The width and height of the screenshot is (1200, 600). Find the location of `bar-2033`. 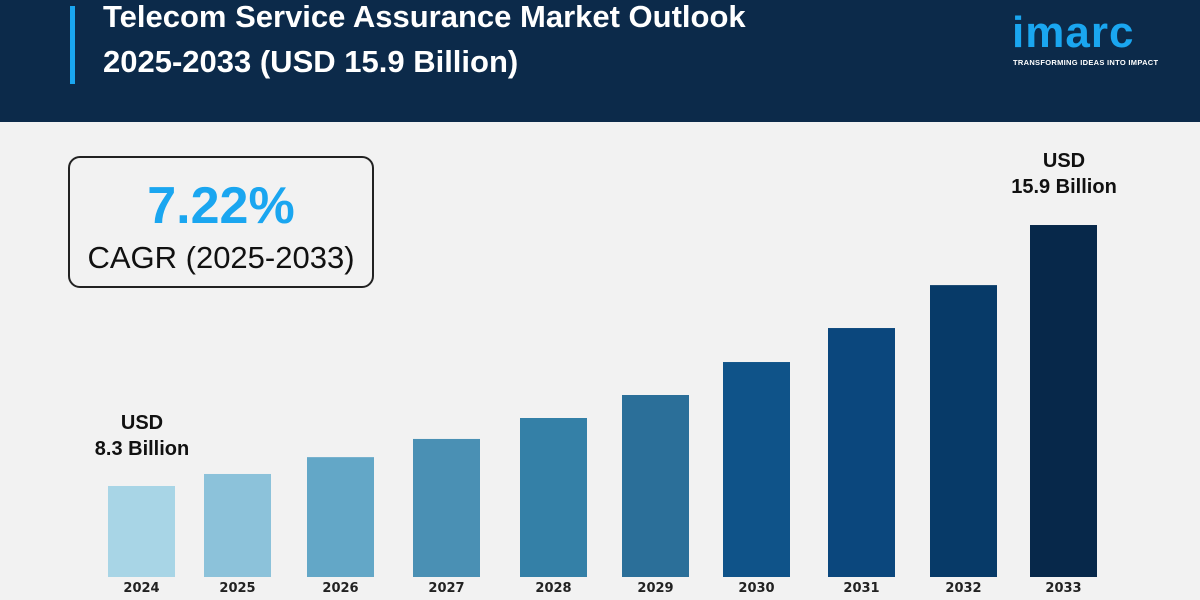

bar-2033 is located at coordinates (1063, 401).